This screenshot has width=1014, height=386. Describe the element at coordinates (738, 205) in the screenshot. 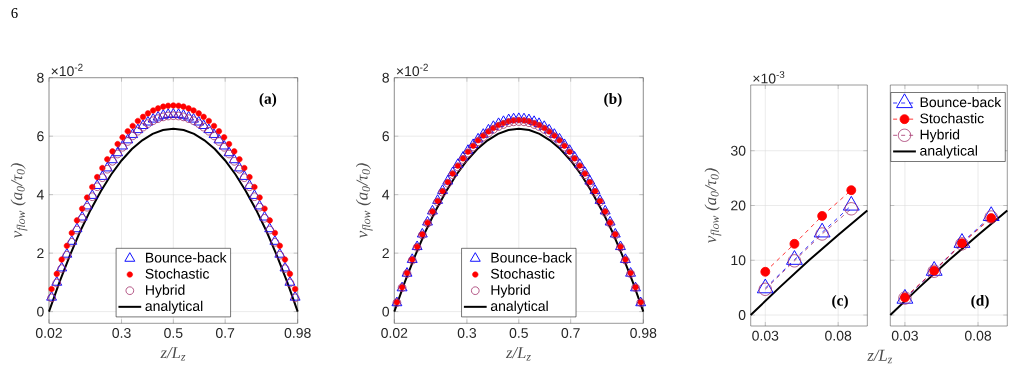

I see `y-tick-label: 20` at that location.